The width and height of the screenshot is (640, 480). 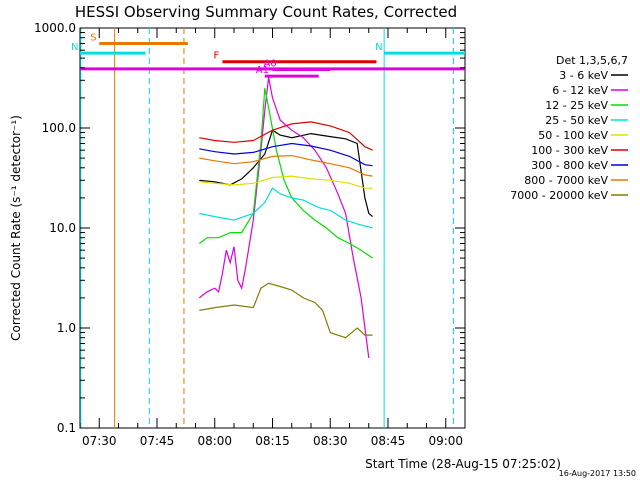 I want to click on flag-label-s-0: S, so click(x=93, y=37).